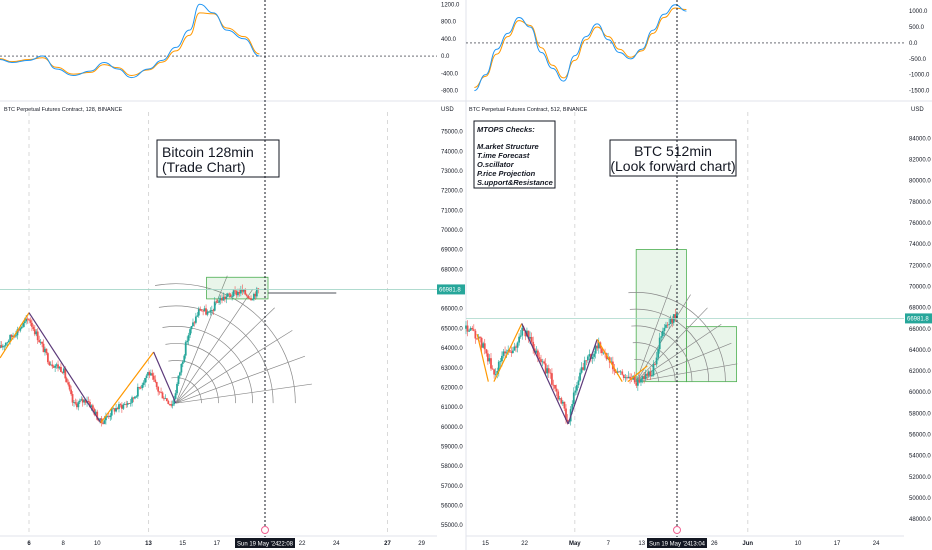 This screenshot has height=550, width=932. I want to click on right-ytick-label: 82000.0, so click(920, 161).